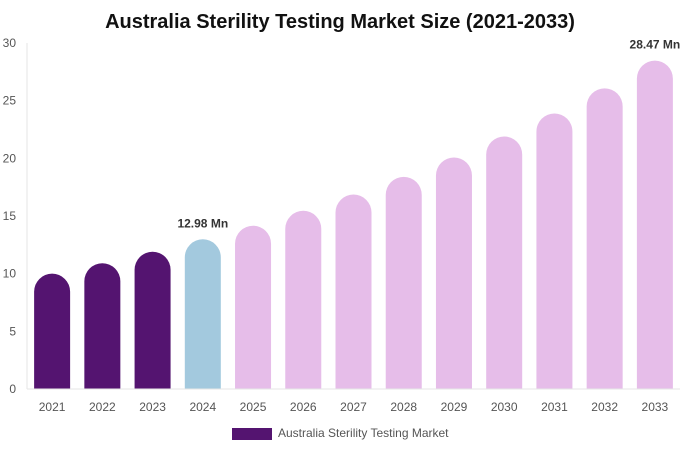 Image resolution: width=680 pixels, height=450 pixels. What do you see at coordinates (152, 320) in the screenshot?
I see `bar-2023` at bounding box center [152, 320].